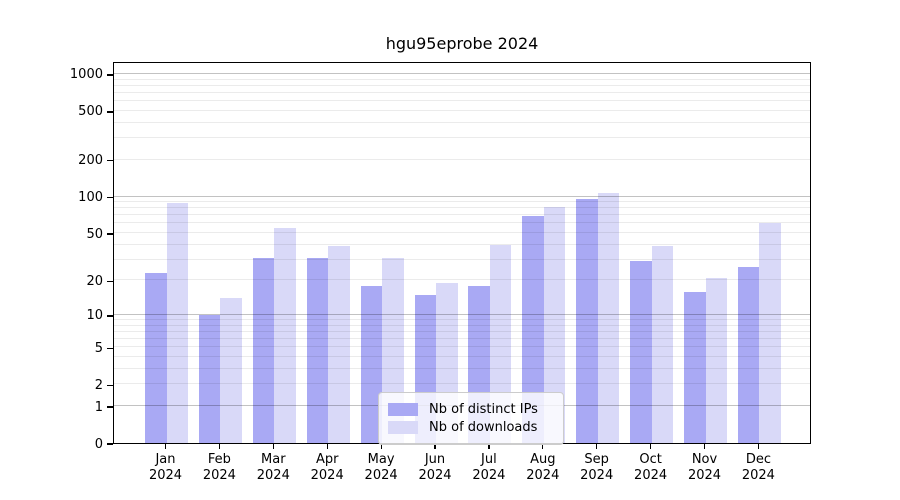  What do you see at coordinates (435, 467) in the screenshot?
I see `x-tick-label-jun: Jun 2024` at bounding box center [435, 467].